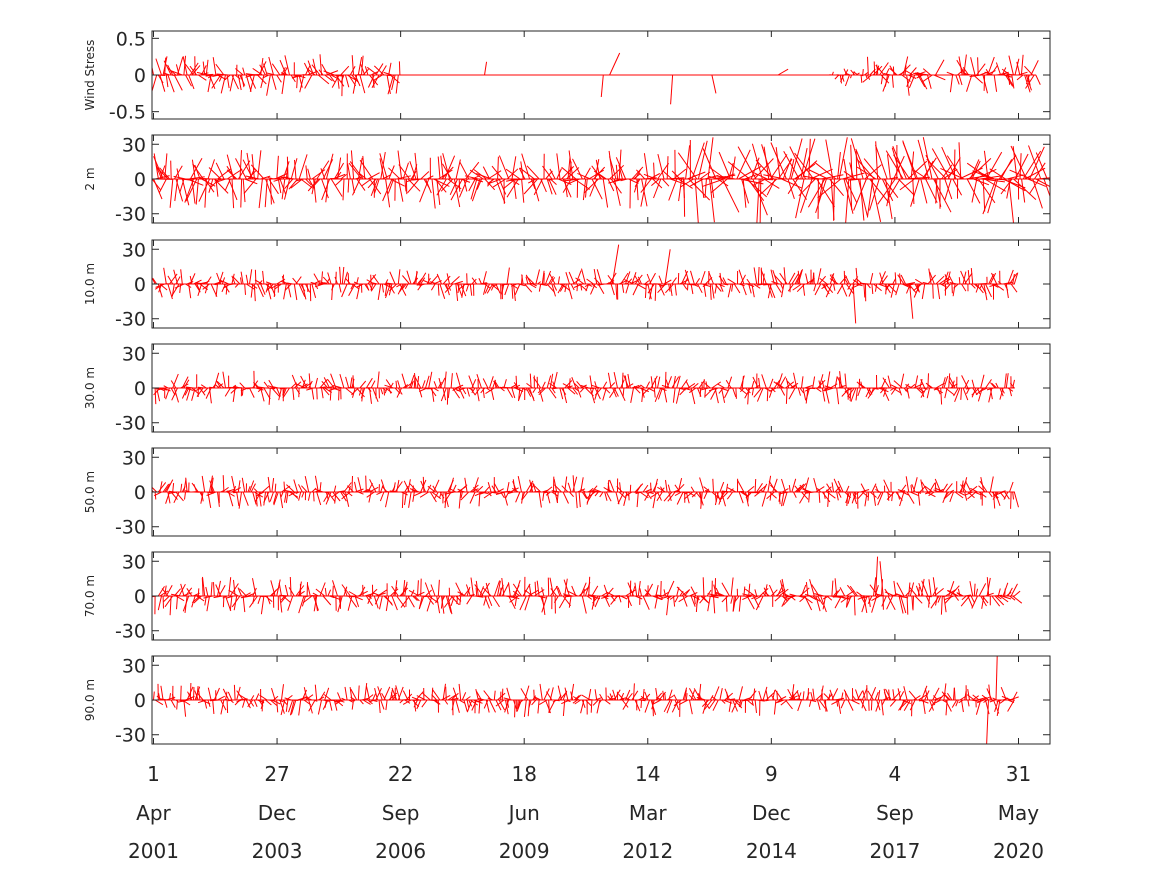 The width and height of the screenshot is (1167, 875). Describe the element at coordinates (987, 721) in the screenshot. I see `vector-spike` at that location.